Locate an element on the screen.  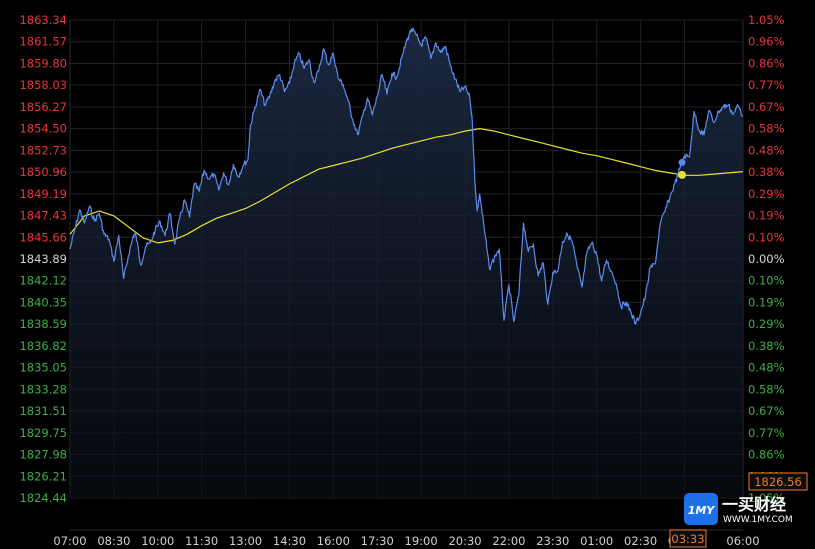
current-time-label: 03:33 is located at coordinates (687, 539).